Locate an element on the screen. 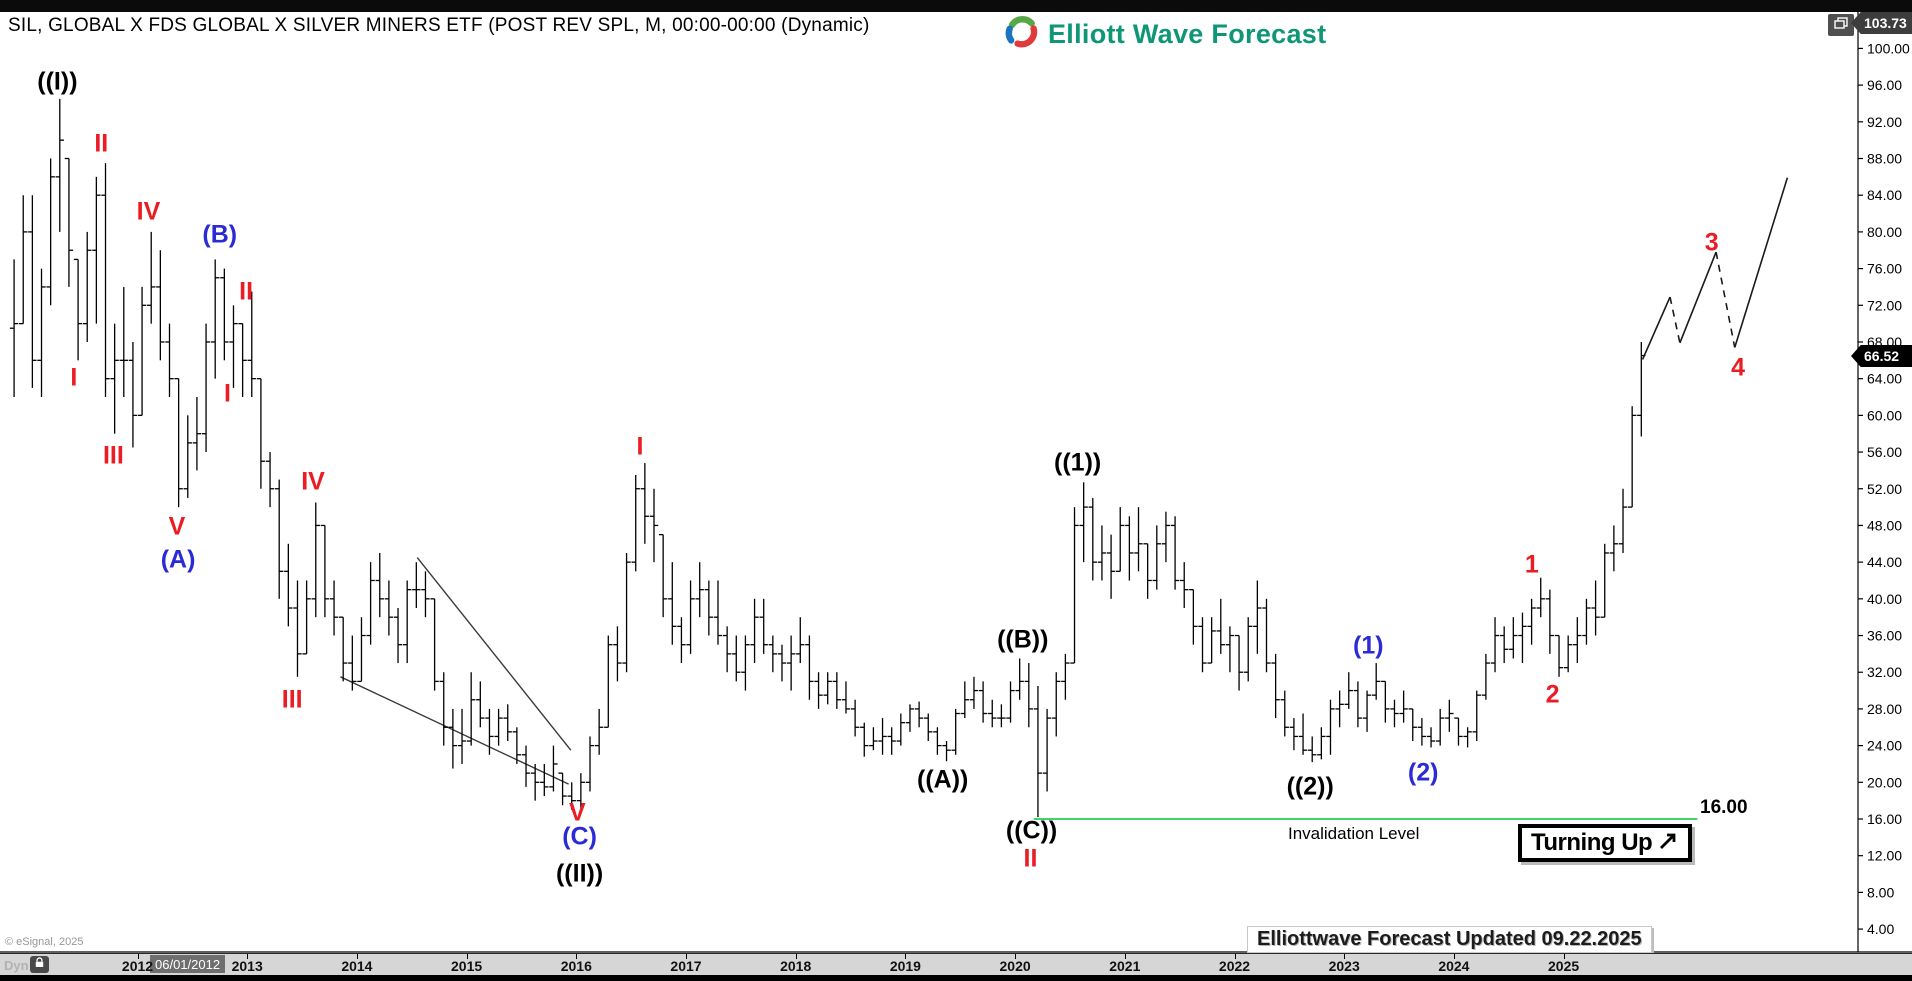 This screenshot has height=981, width=1912. svg-text: 76.00 is located at coordinates (1884, 269).